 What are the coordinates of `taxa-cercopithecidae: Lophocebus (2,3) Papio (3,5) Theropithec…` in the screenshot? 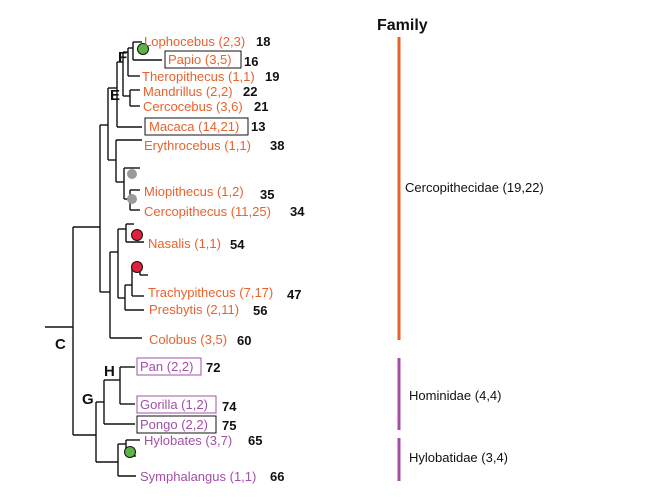 It's located at (207, 190).